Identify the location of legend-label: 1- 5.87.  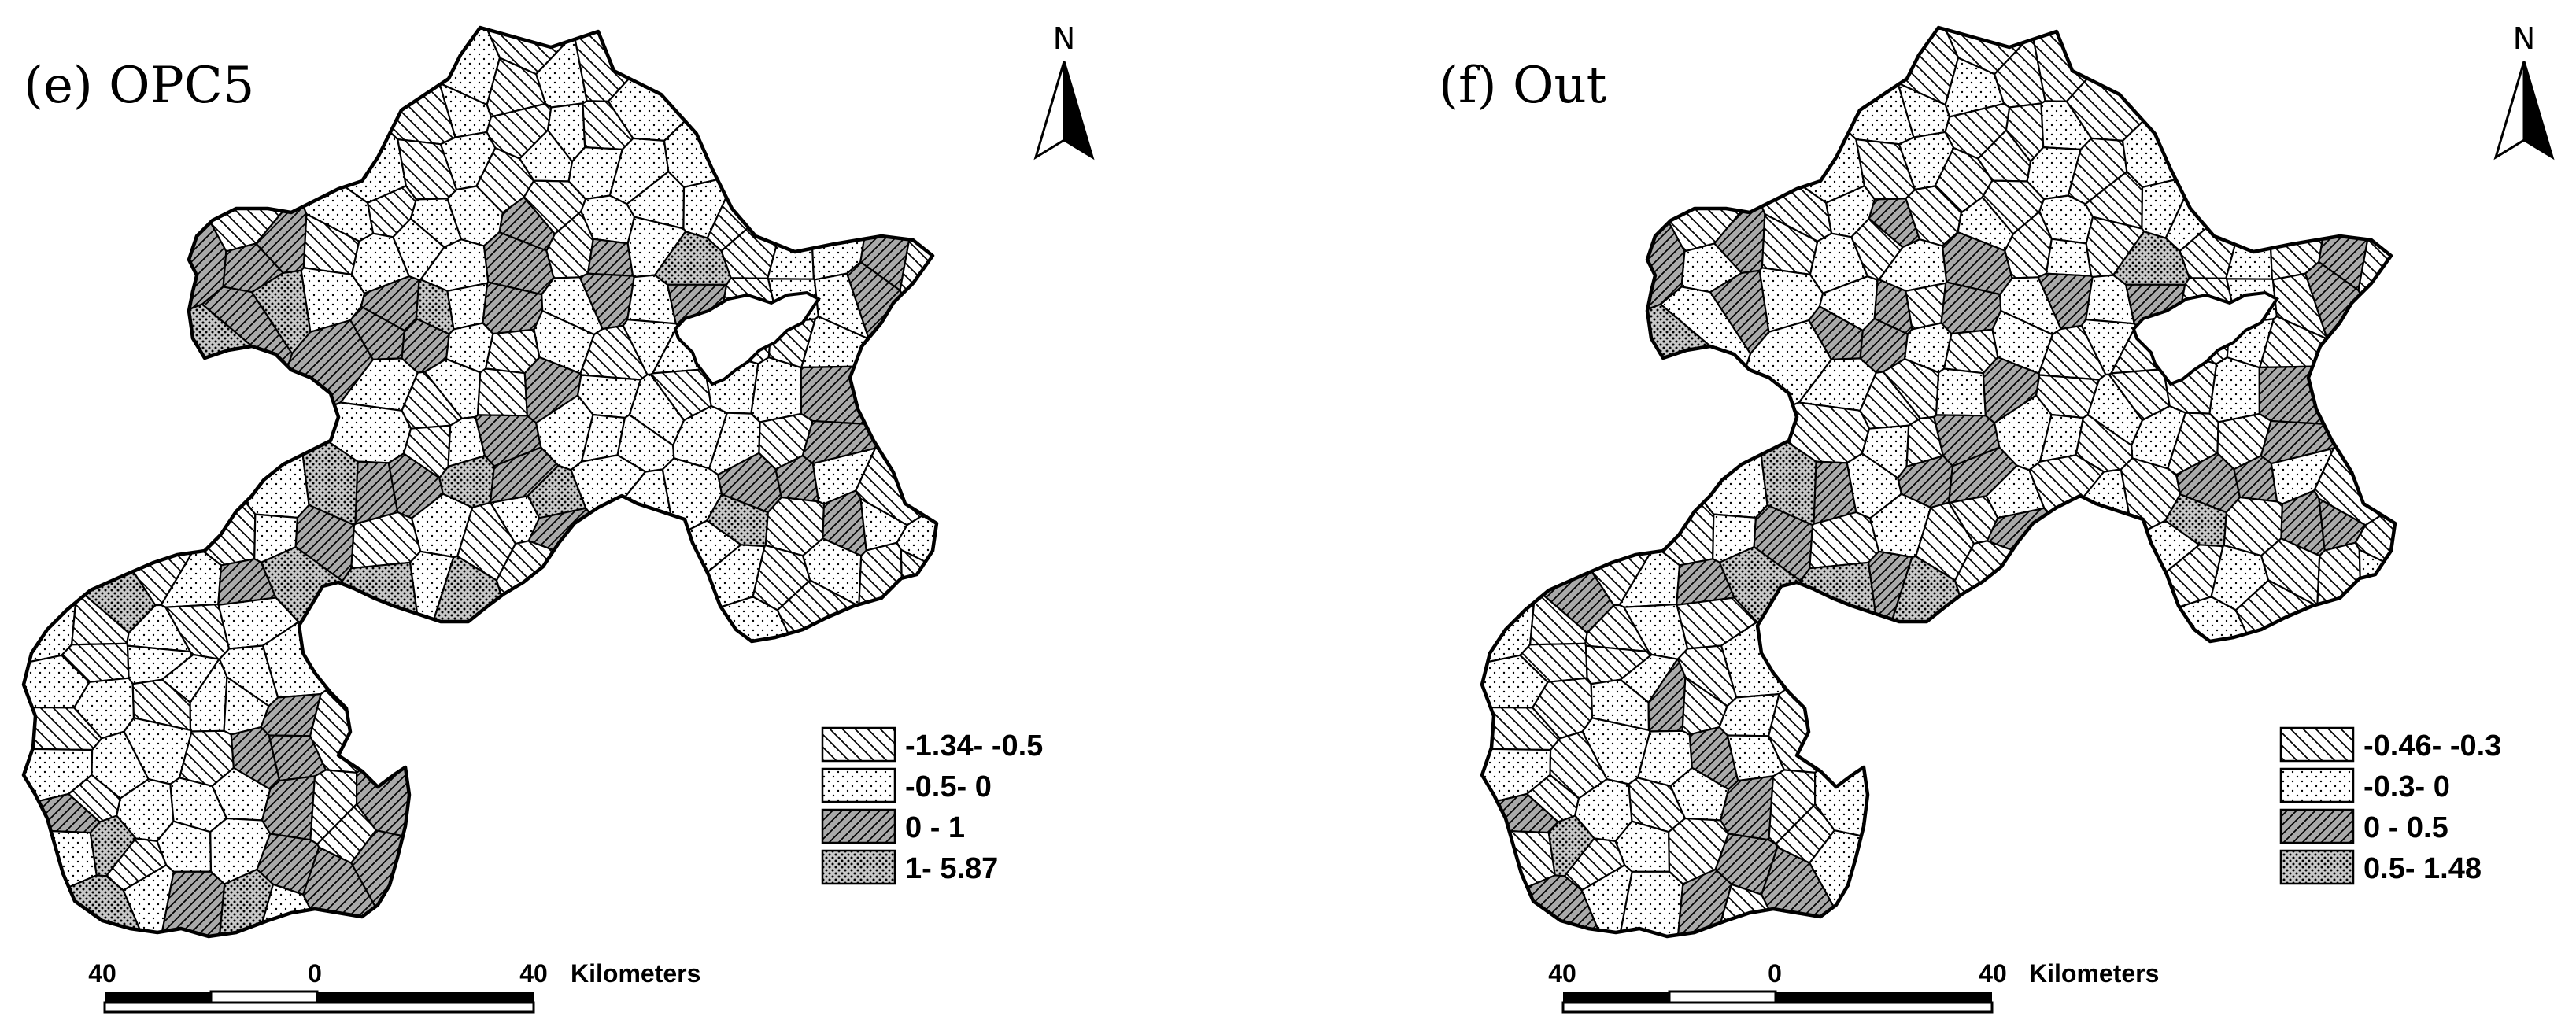
(951, 868).